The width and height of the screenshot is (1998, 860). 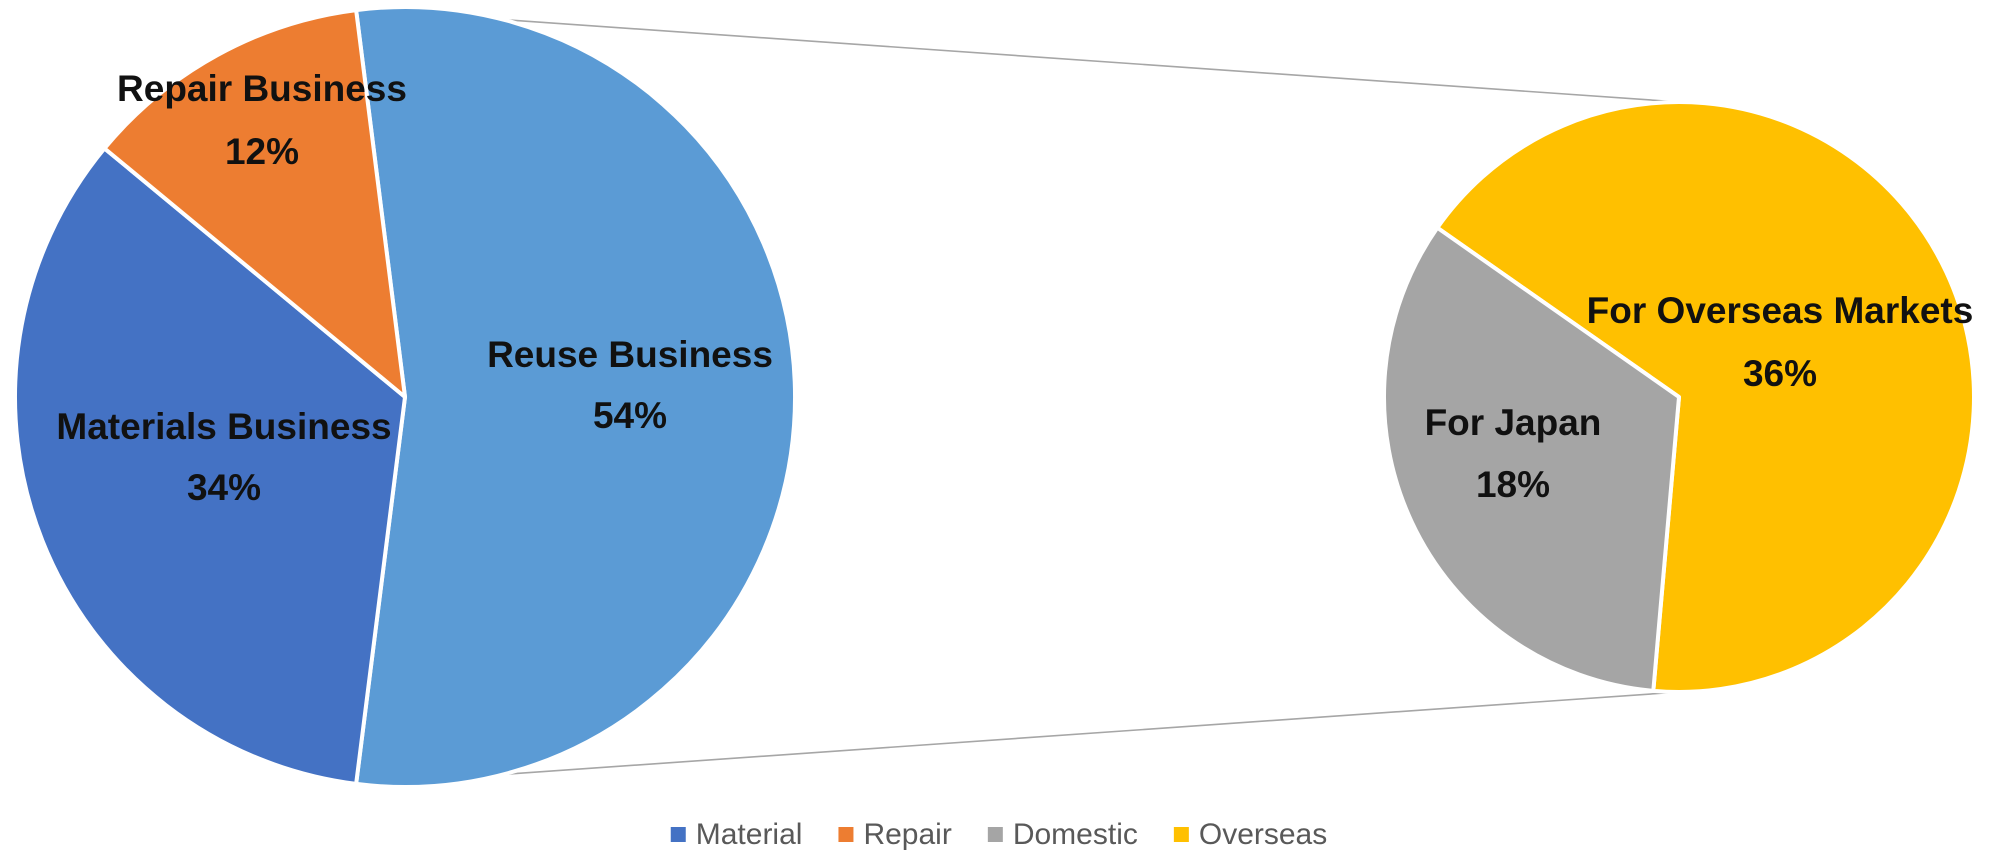 What do you see at coordinates (262, 151) in the screenshot?
I see `slice-value-repair: 12%` at bounding box center [262, 151].